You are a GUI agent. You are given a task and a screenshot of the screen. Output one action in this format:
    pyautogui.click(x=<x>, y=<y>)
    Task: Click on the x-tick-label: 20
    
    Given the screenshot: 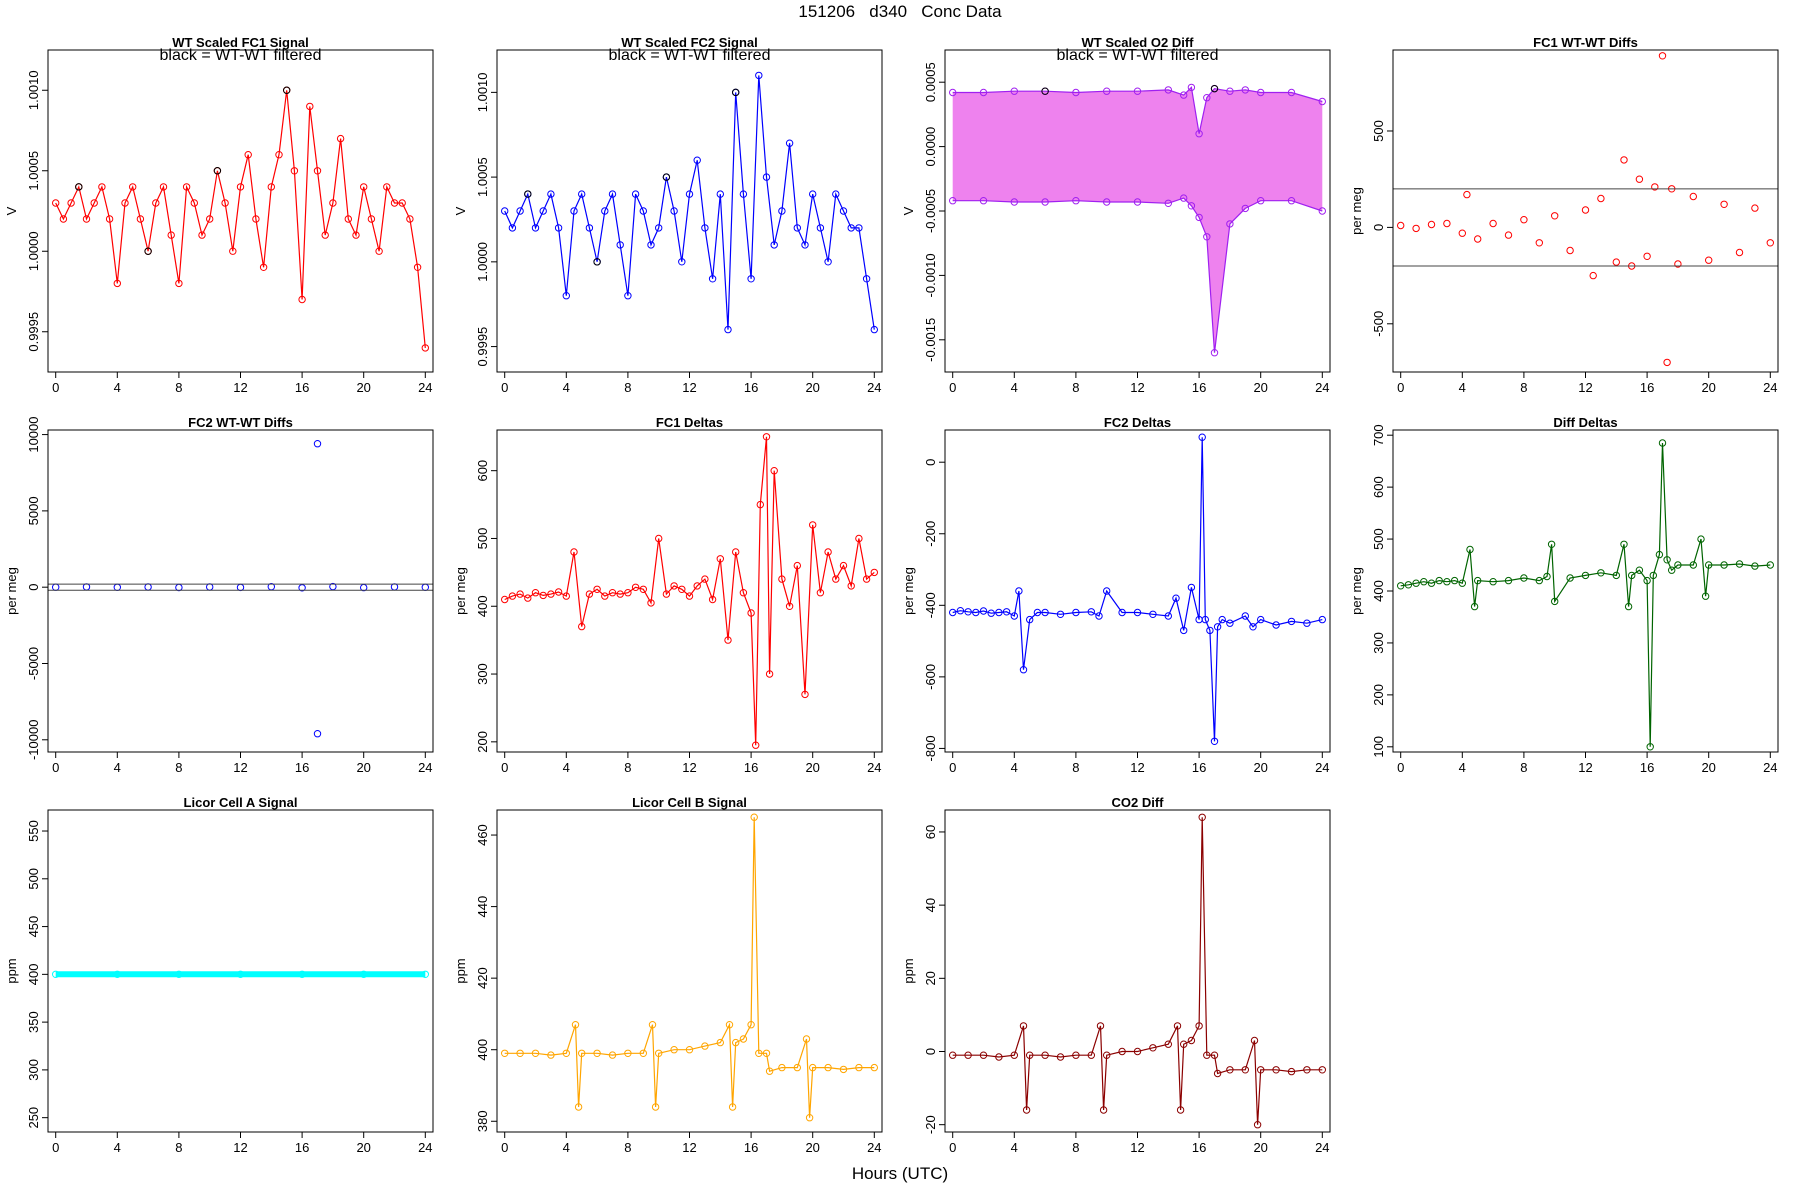 What is the action you would take?
    pyautogui.click(x=1708, y=767)
    